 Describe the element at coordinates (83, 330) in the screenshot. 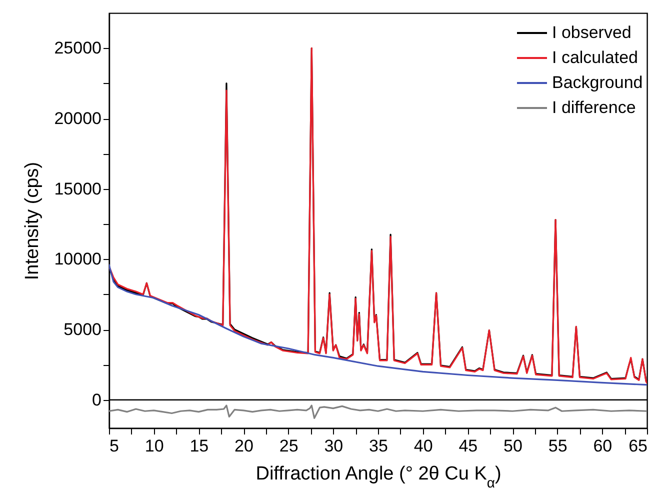

I see `y-tick-label: 5000` at that location.